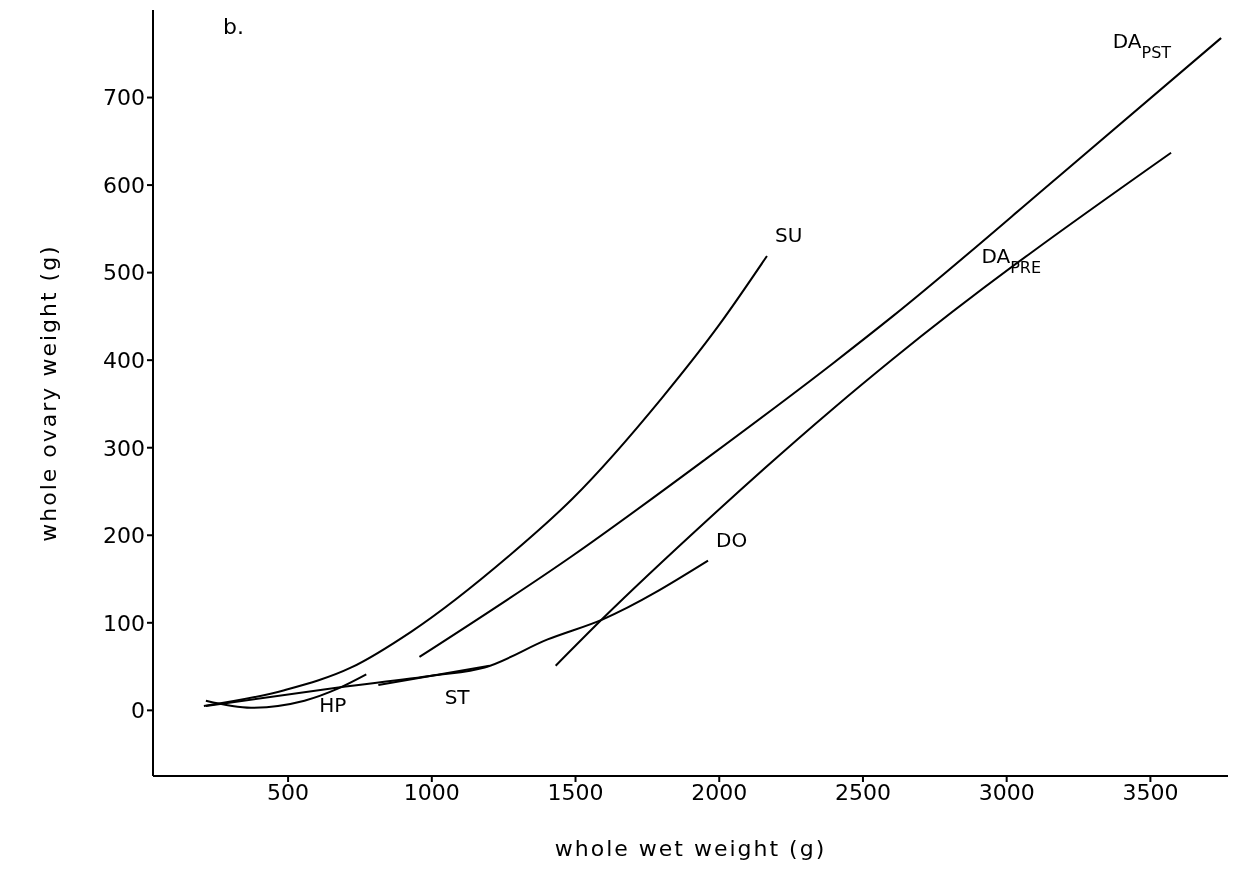  What do you see at coordinates (575, 792) in the screenshot?
I see `x-tick-label: 1500` at bounding box center [575, 792].